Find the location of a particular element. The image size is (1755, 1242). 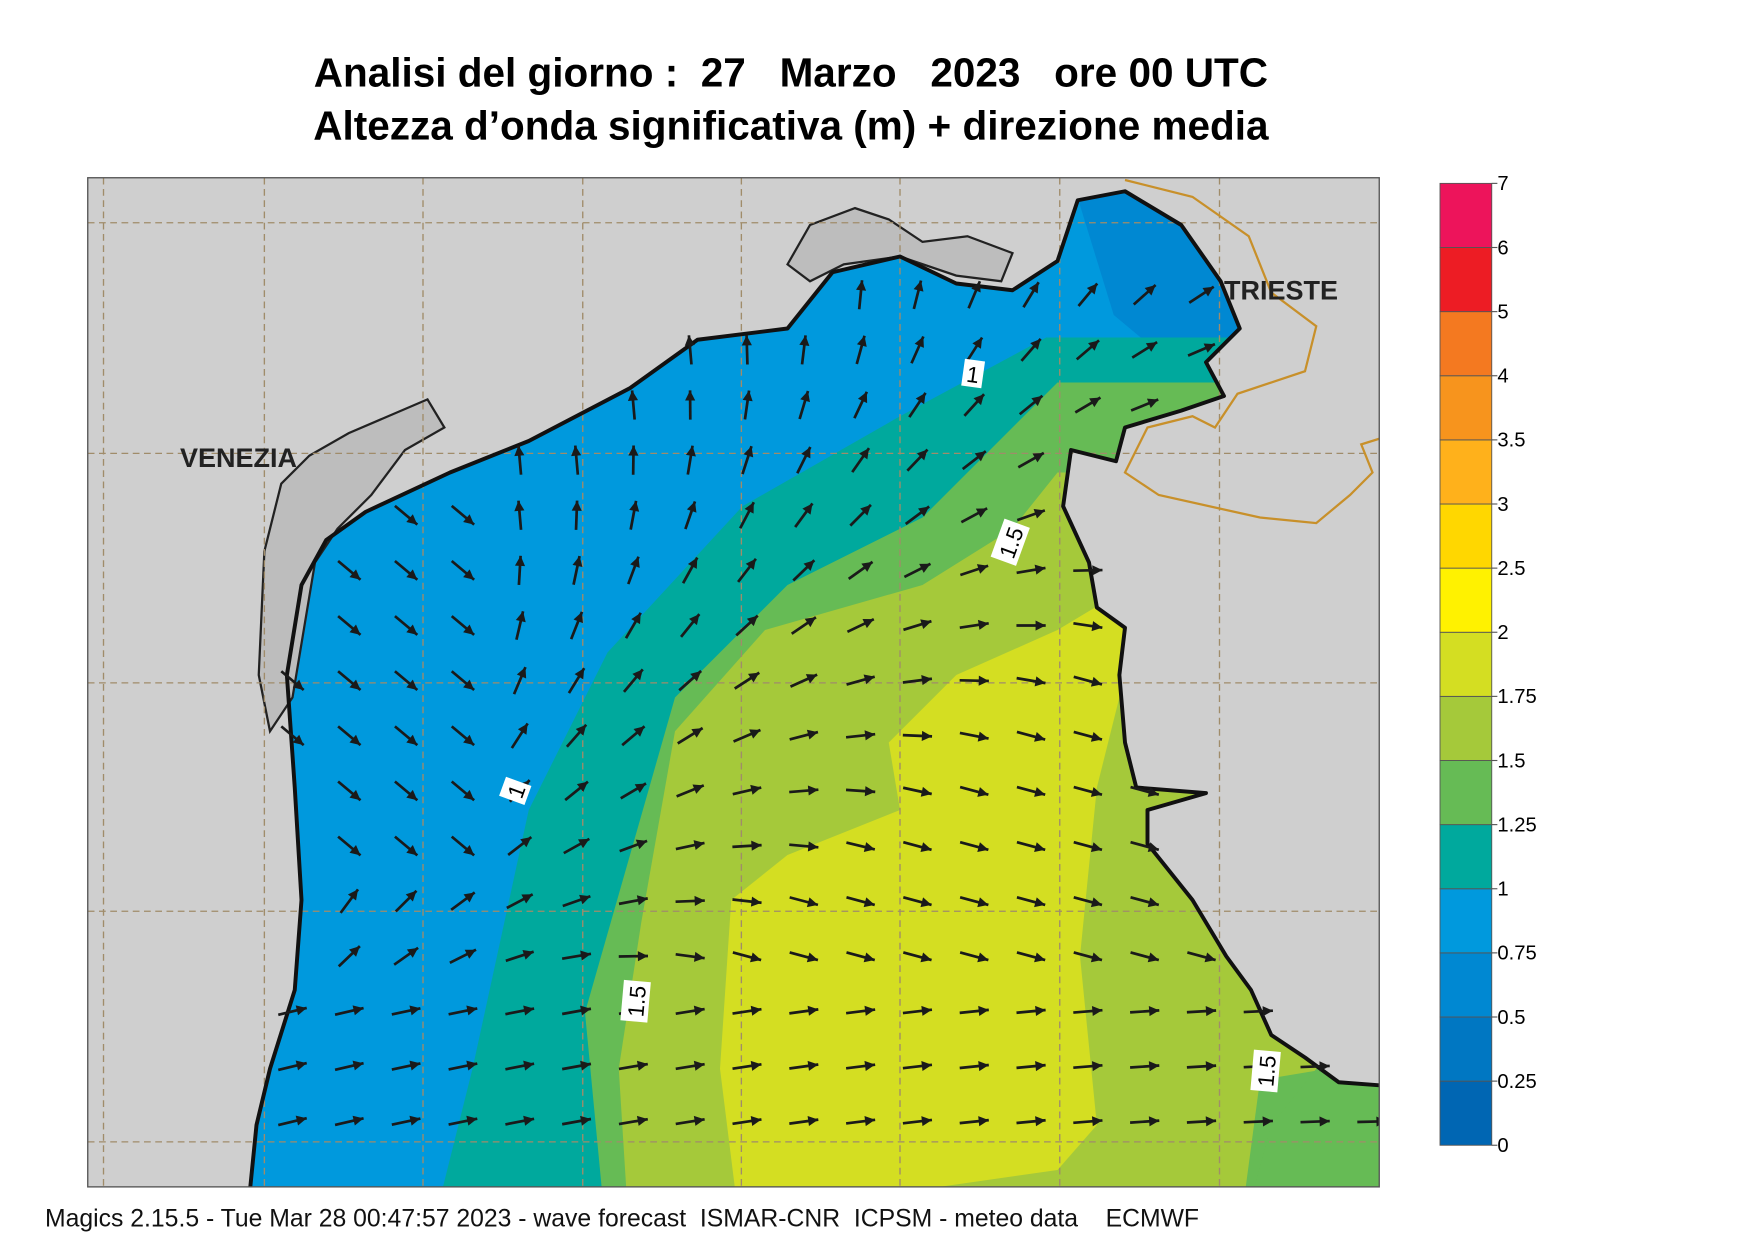

colorbar-label: 3 is located at coordinates (1502, 505).